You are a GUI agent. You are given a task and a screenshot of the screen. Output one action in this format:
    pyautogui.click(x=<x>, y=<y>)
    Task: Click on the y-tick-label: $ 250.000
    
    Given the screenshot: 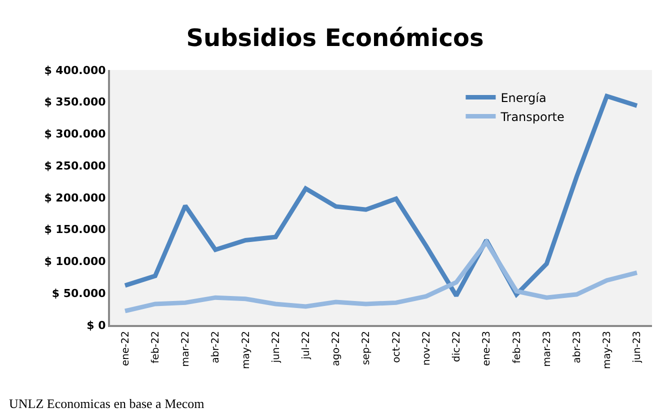 What is the action you would take?
    pyautogui.click(x=75, y=165)
    